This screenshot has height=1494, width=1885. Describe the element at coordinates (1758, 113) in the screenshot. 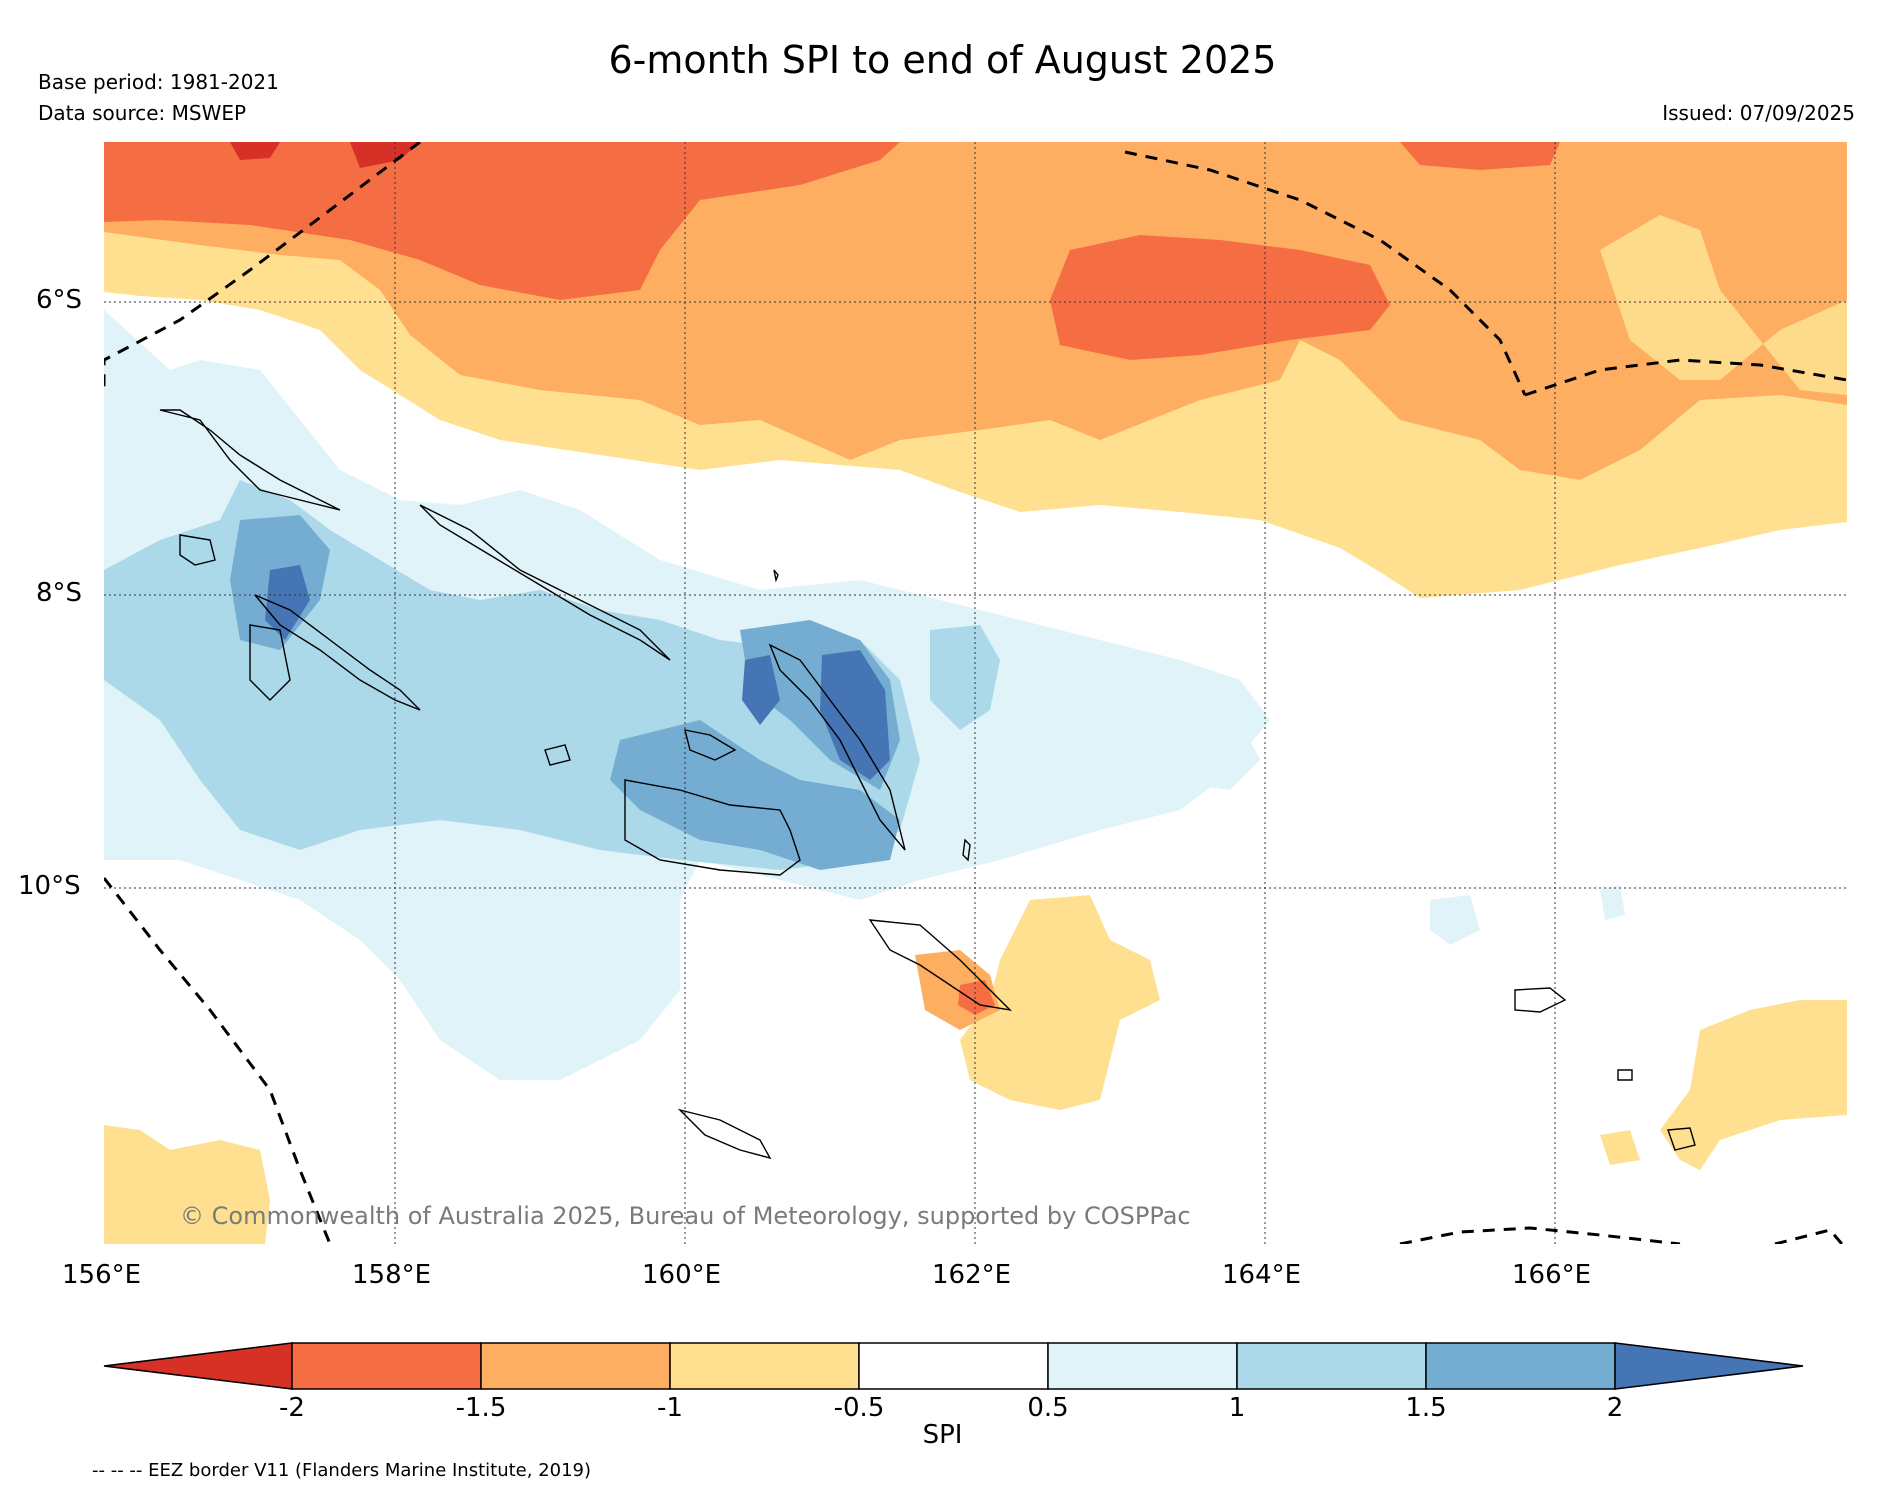

I see `issued-date: Issued: 07/09/2025` at that location.